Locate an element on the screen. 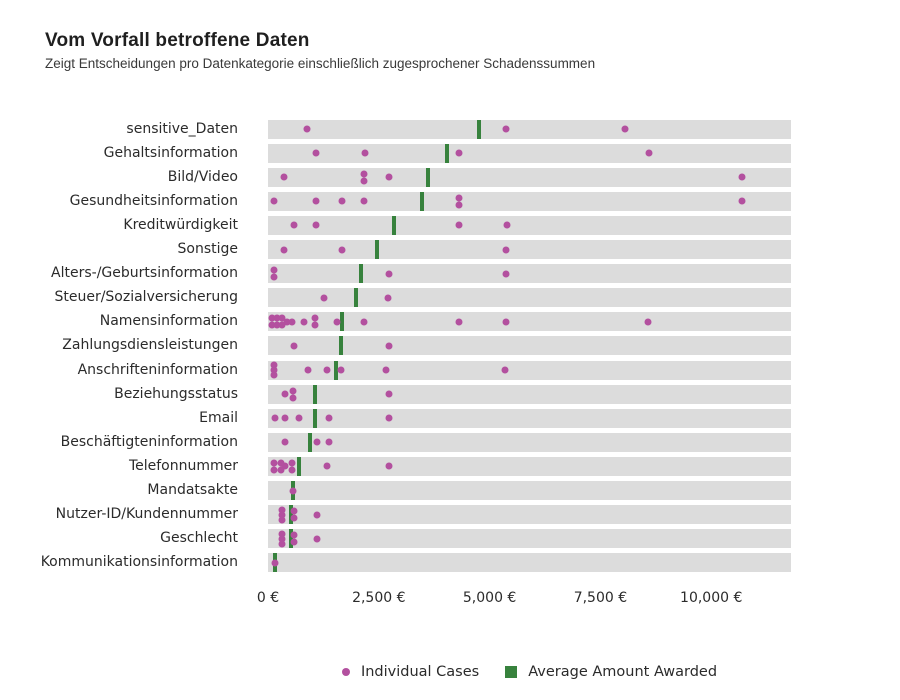 The image size is (900, 700). legend-item-individual-cases: Individual Cases is located at coordinates (410, 672).